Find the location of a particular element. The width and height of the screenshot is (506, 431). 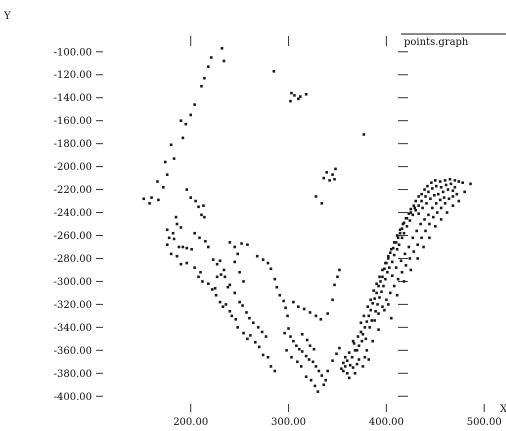

y-tick-label: -100.00 is located at coordinates (73, 52).